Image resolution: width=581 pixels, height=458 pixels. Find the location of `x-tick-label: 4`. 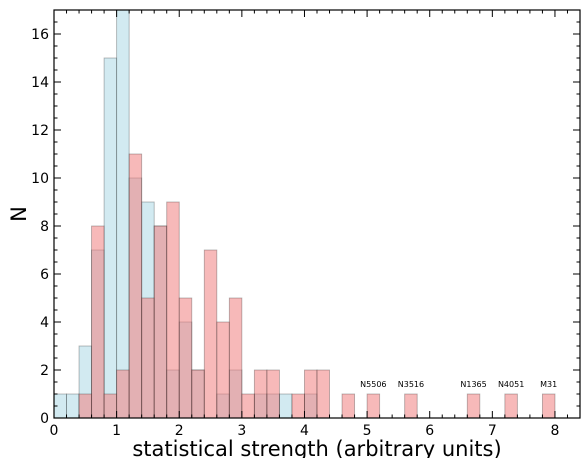

x-tick-label: 4 is located at coordinates (304, 431).